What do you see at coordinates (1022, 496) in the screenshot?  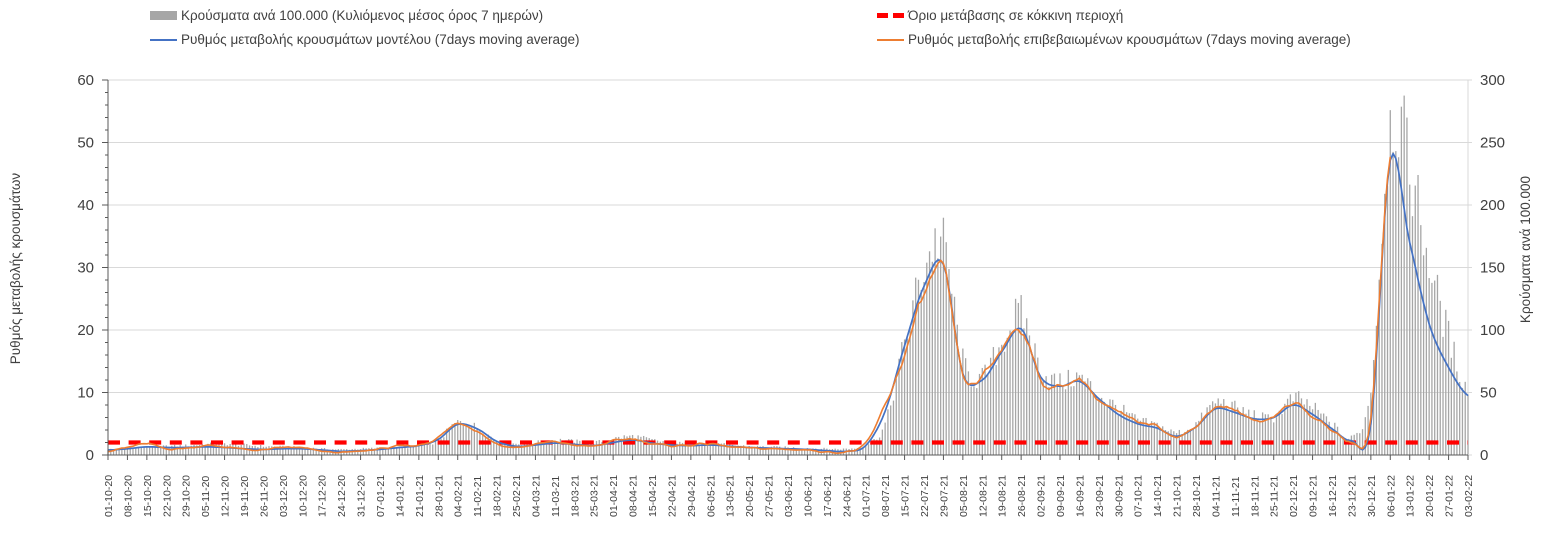 I see `svg-text: 26-08-21` at bounding box center [1022, 496].